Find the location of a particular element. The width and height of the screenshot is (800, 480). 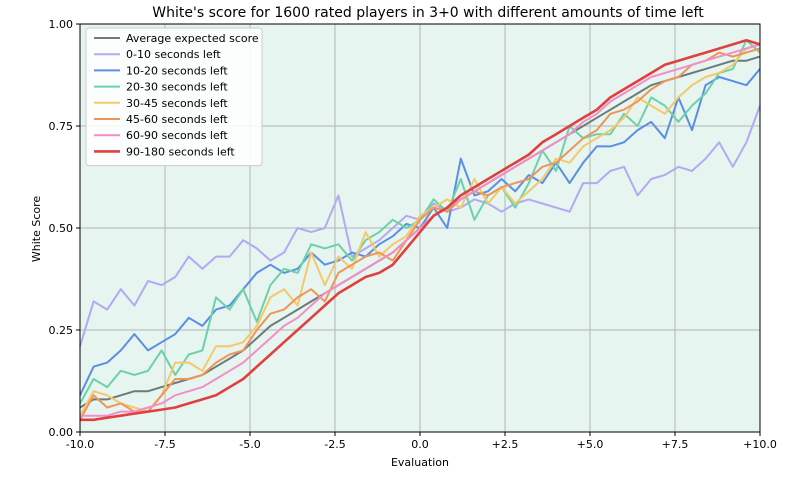

y-axis-label: White Score is located at coordinates (36, 229).